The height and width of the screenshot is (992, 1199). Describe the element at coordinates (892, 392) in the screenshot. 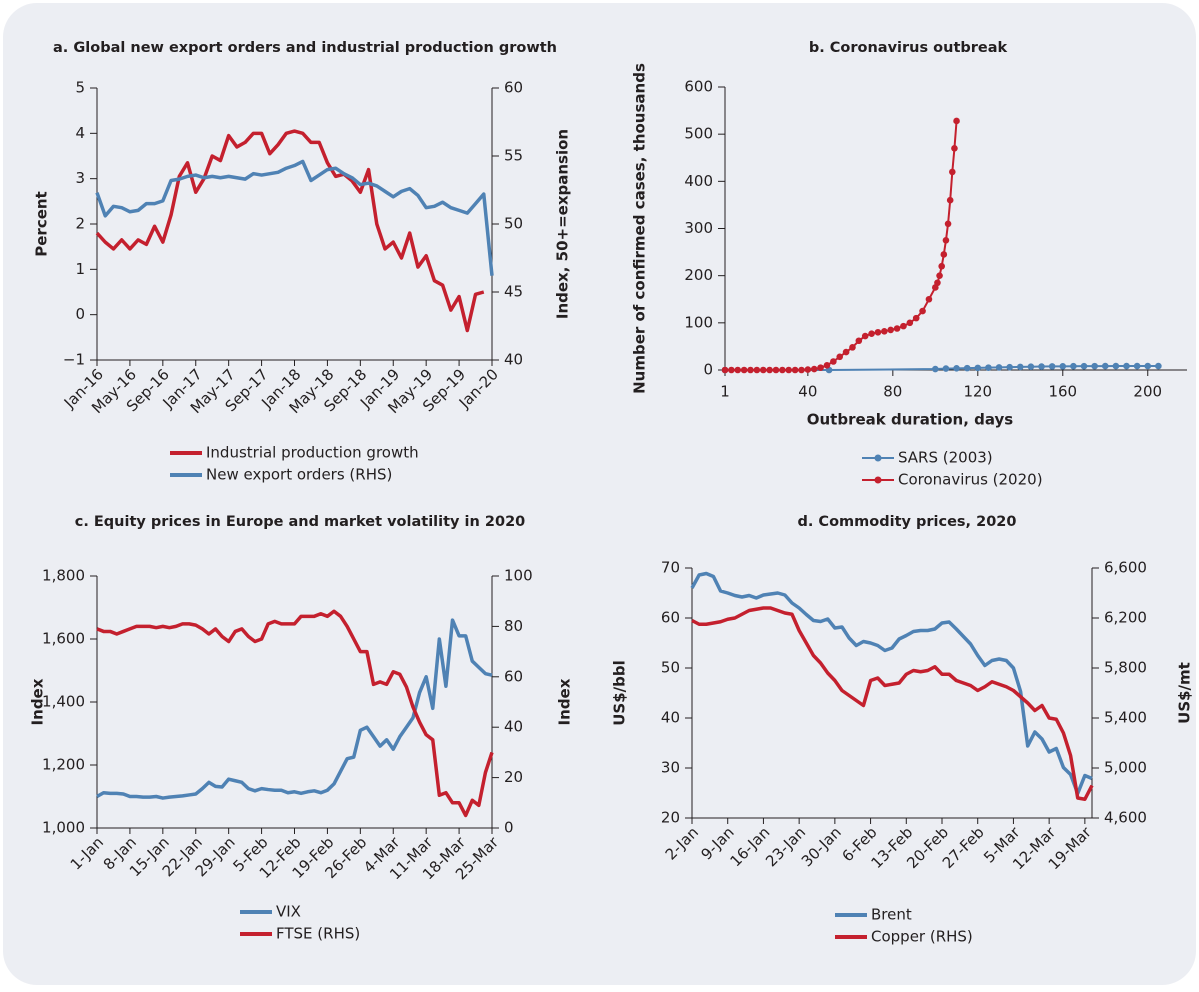

I see `x-tick-label: 80` at that location.